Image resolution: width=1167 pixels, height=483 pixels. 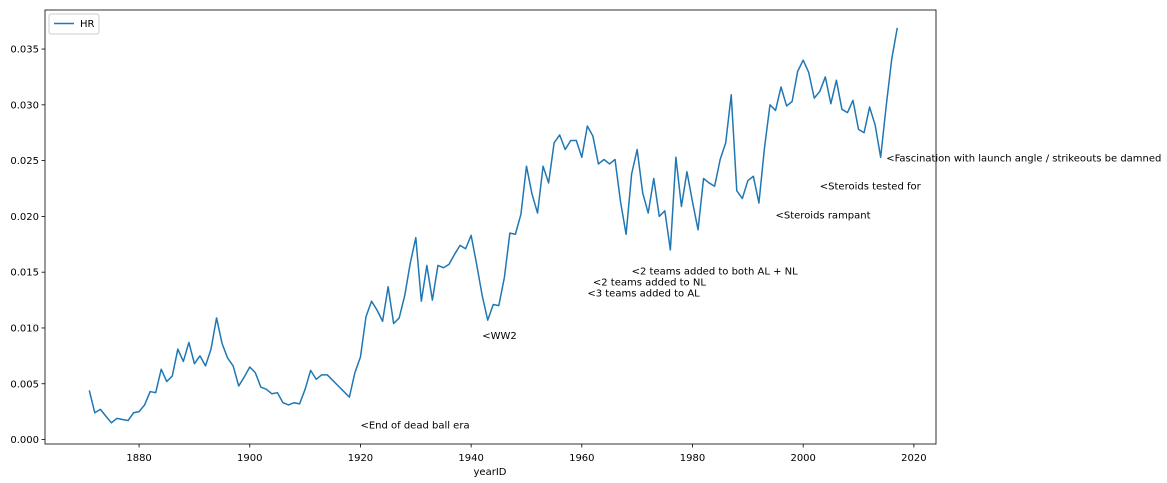 I want to click on annotation-5: <Steroids rampant, so click(x=823, y=216).